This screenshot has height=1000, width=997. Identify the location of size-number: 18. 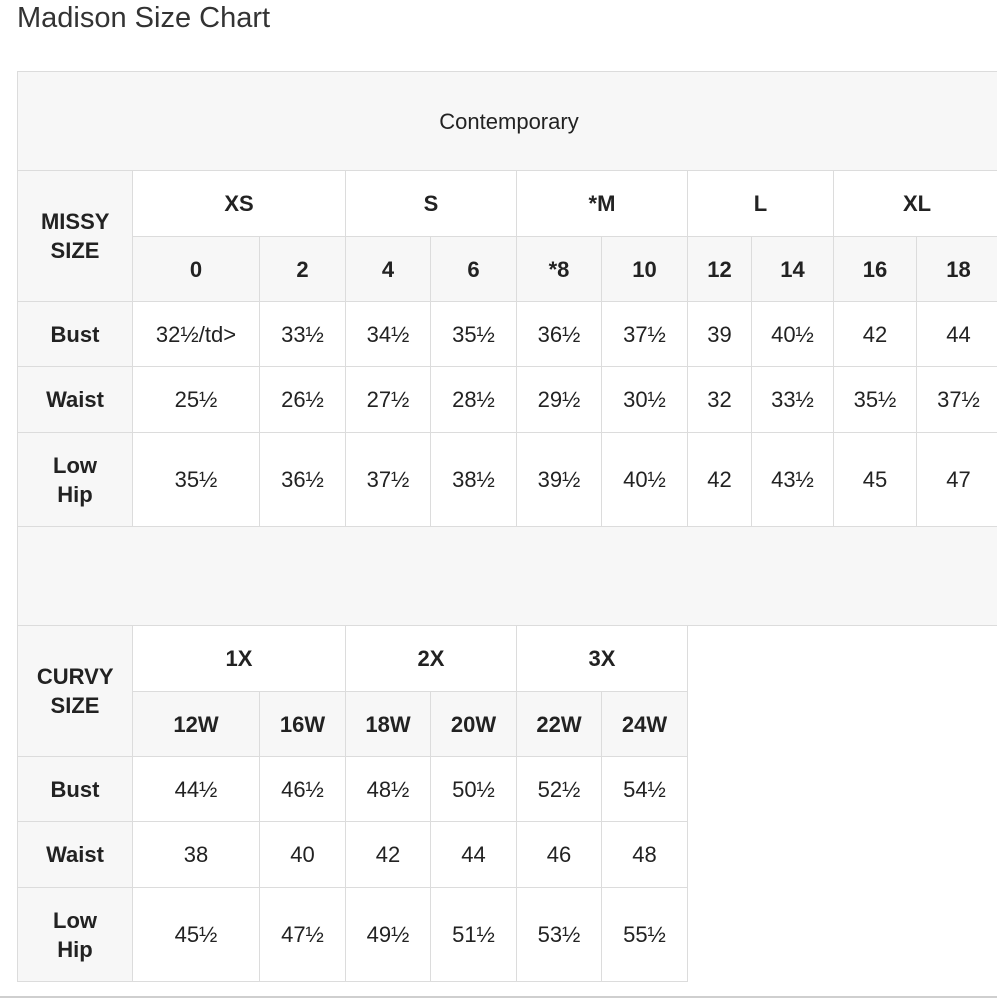
(956, 269).